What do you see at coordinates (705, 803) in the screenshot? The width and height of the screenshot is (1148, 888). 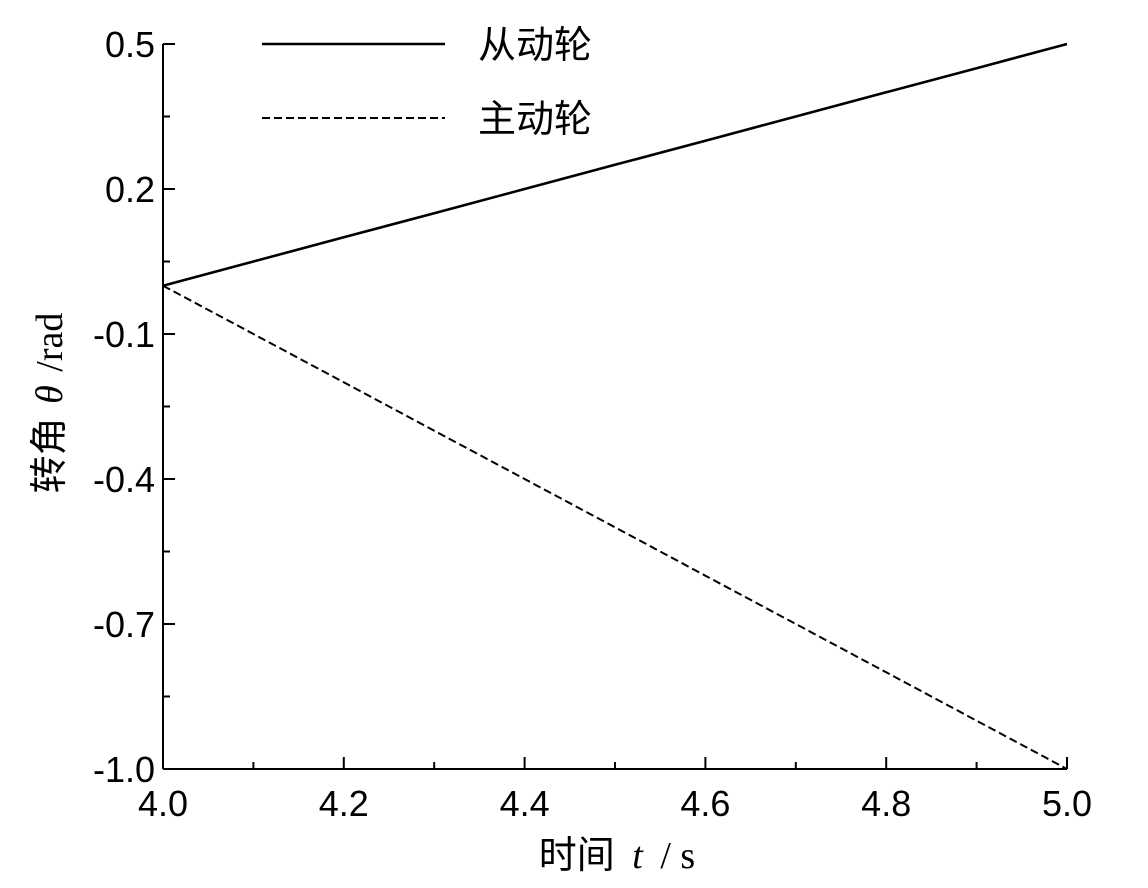 I see `x-tick-label: 4.6` at bounding box center [705, 803].